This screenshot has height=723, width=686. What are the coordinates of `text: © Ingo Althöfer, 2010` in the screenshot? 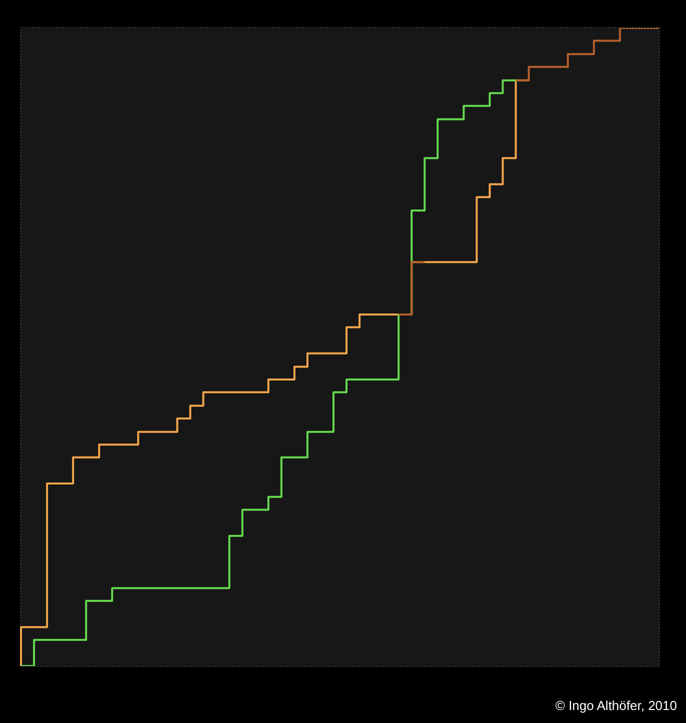 It's located at (616, 706).